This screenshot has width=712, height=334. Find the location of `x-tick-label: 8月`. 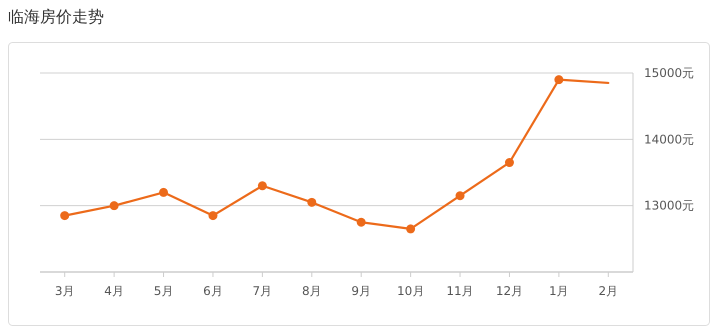

x-tick-label: 8月 is located at coordinates (312, 291).